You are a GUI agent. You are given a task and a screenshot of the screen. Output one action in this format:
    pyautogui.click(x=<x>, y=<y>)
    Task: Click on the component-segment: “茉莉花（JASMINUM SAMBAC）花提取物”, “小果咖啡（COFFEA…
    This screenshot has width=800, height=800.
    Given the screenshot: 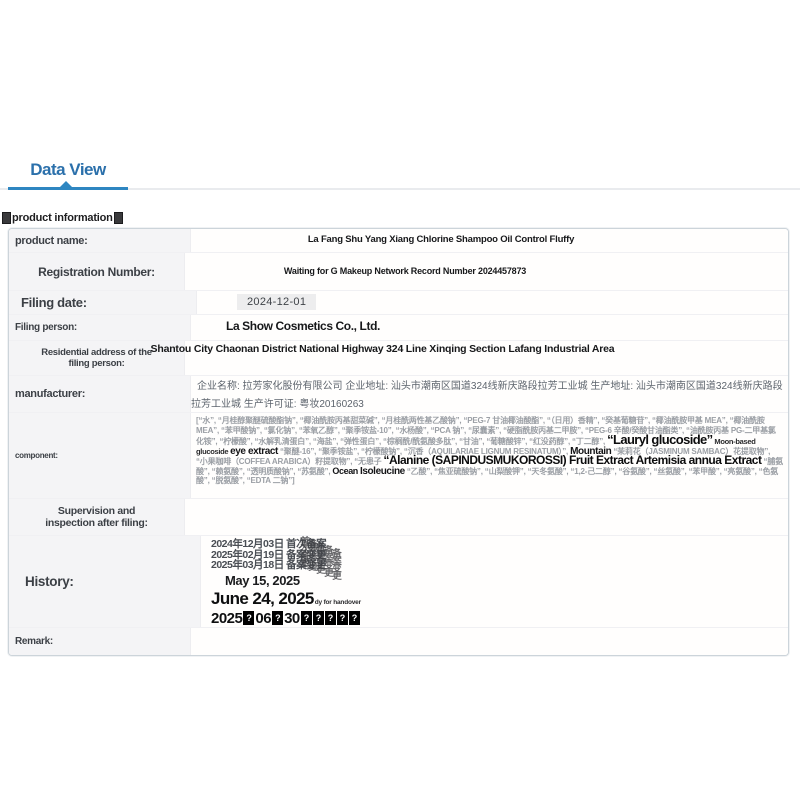 What is the action you would take?
    pyautogui.click(x=483, y=456)
    